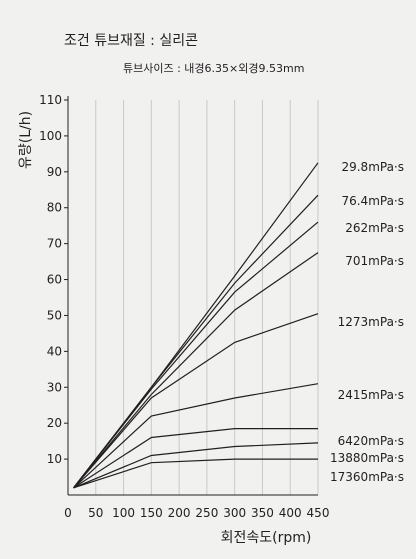  Describe the element at coordinates (266, 538) in the screenshot. I see `x-axis-label: 회전속도(rpm)` at that location.